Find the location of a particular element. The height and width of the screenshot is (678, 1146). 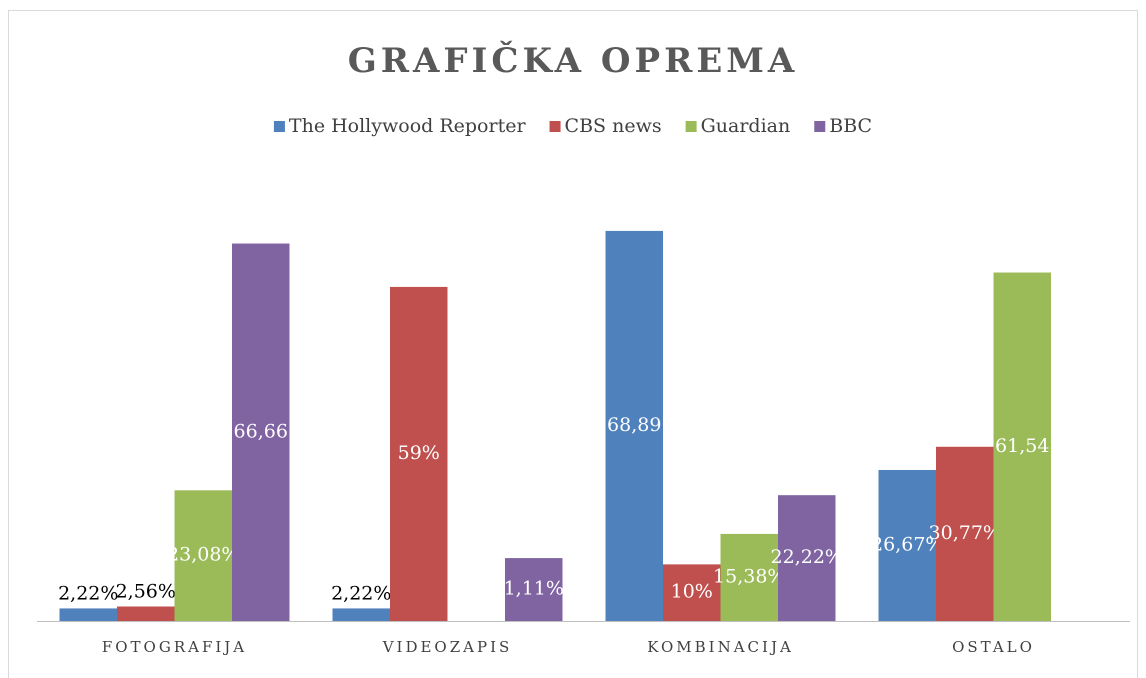

x-tick-label: KOMBINACIJA is located at coordinates (720, 647).